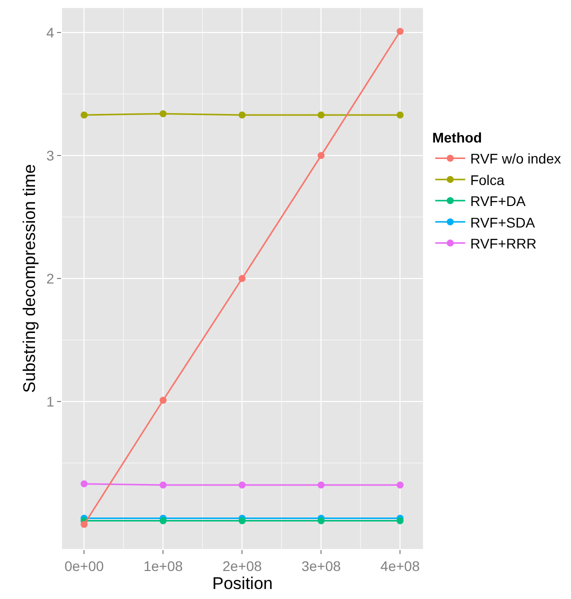  What do you see at coordinates (50, 32) in the screenshot?
I see `y-tick-label: 4` at bounding box center [50, 32].